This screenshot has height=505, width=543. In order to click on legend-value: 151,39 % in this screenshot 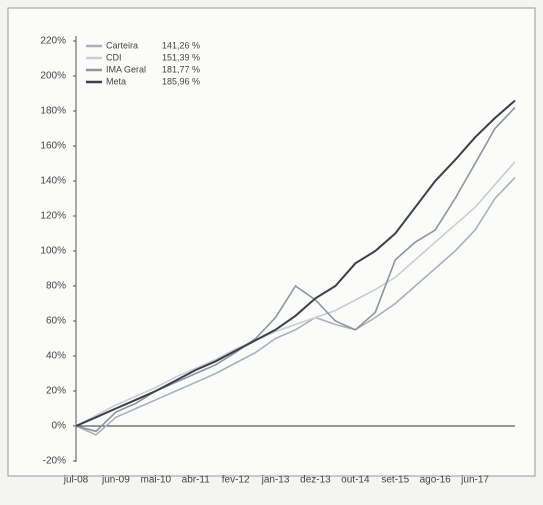, I will do `click(181, 57)`.